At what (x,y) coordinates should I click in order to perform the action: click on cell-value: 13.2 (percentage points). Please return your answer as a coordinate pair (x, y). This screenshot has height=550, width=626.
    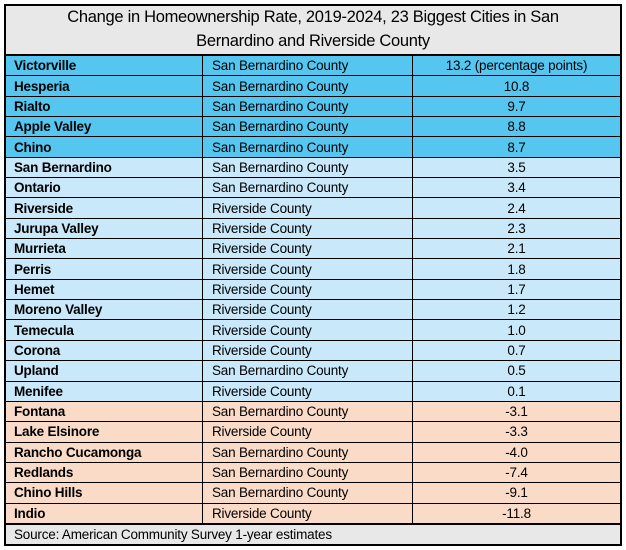
    Looking at the image, I should click on (516, 66).